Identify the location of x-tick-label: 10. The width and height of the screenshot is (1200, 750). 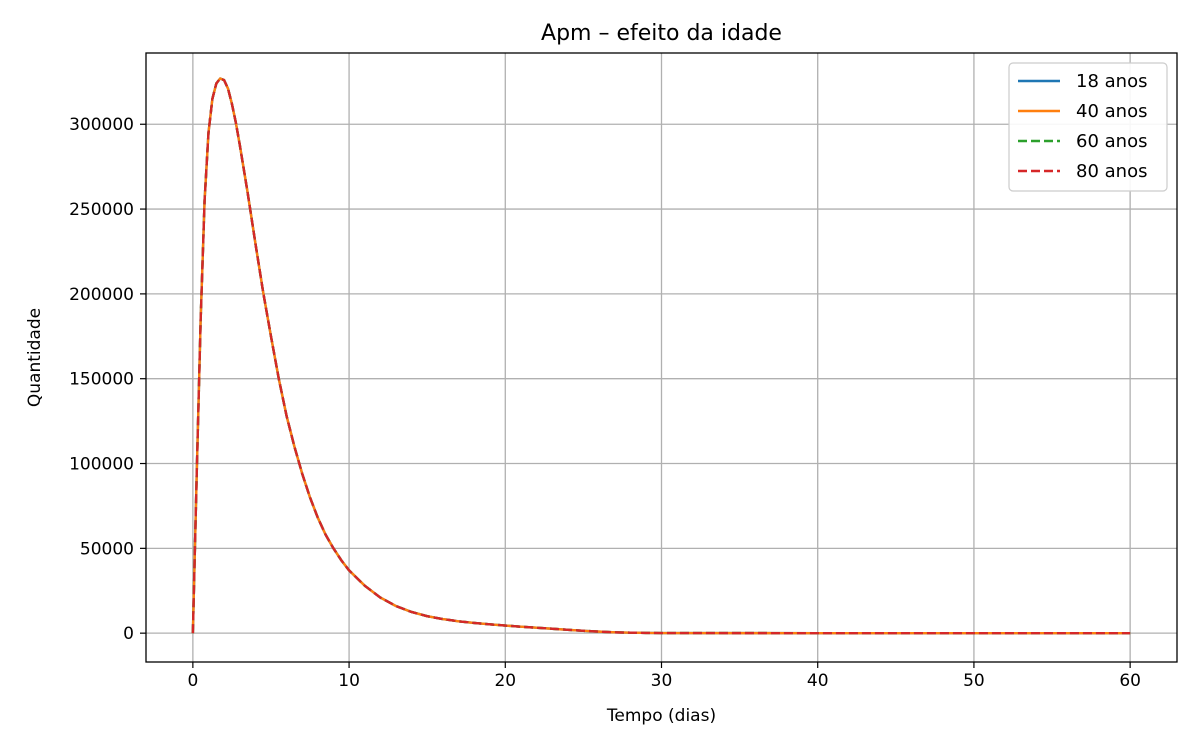
(349, 681).